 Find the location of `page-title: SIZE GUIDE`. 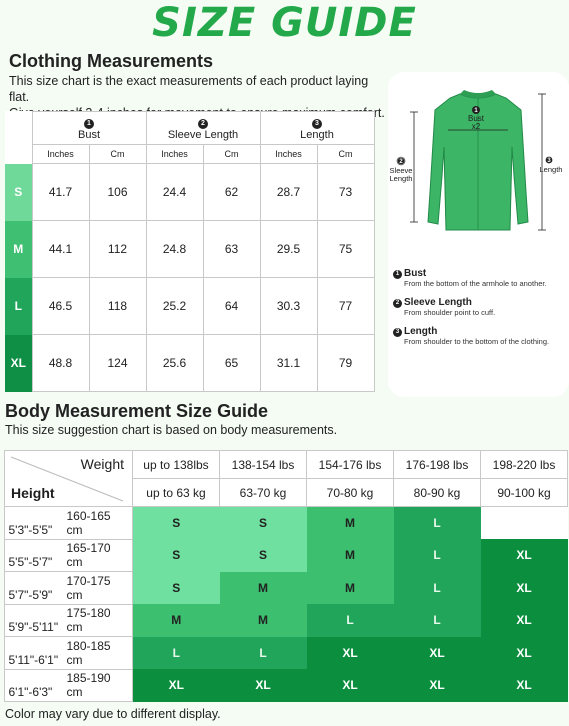

page-title: SIZE GUIDE is located at coordinates (284, 23).